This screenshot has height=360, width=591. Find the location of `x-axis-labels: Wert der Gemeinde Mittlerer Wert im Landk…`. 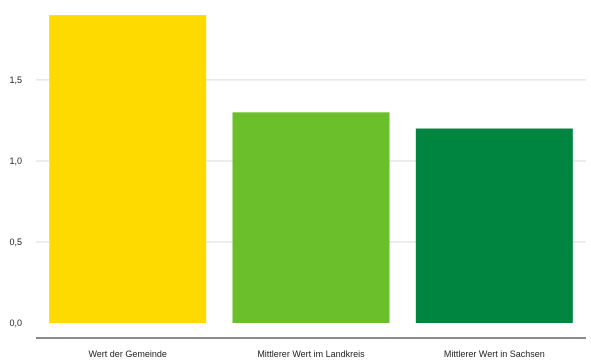

x-axis-labels: Wert der Gemeinde Mittlerer Wert im Landk… is located at coordinates (316, 354).